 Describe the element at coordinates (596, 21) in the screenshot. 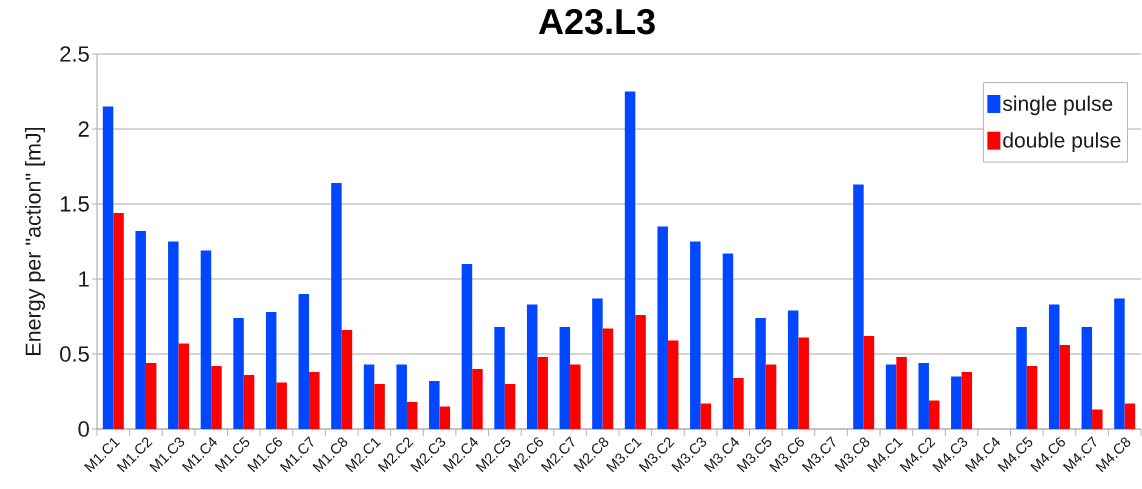

I see `chart-title: A23.L3` at that location.